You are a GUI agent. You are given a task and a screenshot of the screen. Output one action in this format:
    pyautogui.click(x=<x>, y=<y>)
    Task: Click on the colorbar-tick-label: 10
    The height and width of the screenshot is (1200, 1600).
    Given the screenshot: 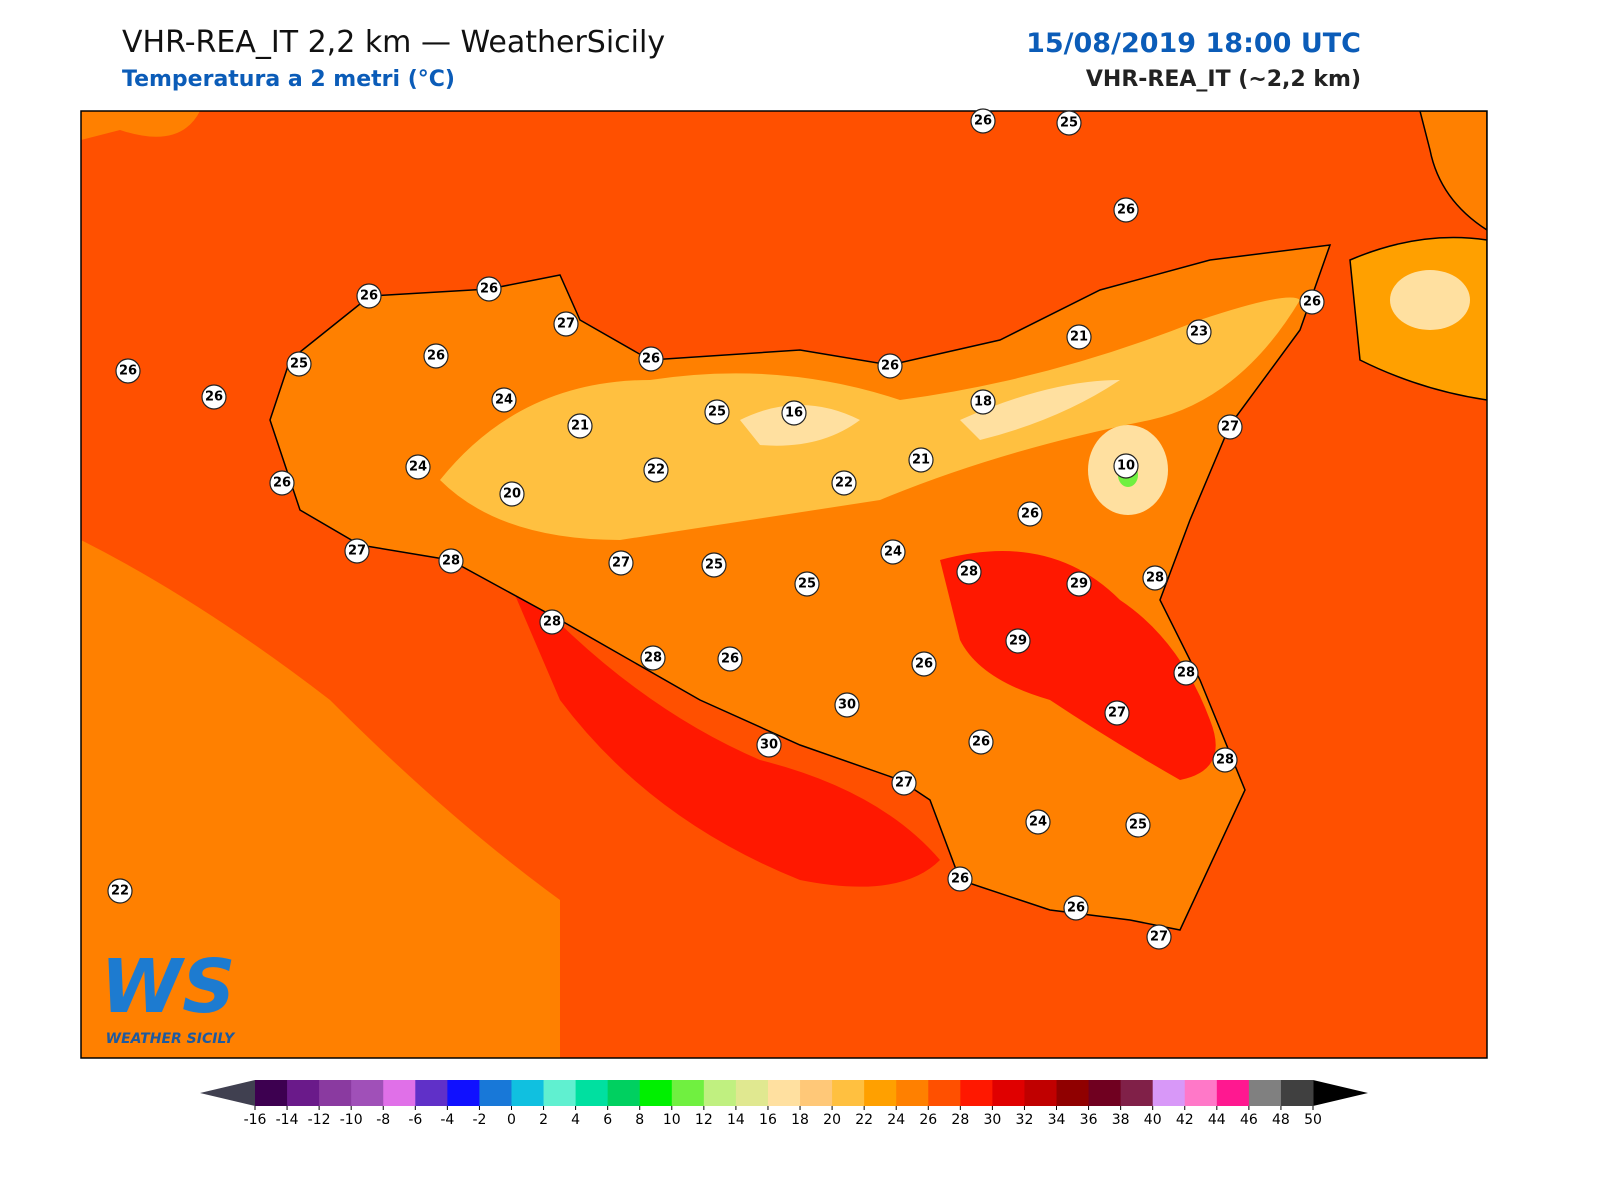 What is the action you would take?
    pyautogui.click(x=672, y=1120)
    